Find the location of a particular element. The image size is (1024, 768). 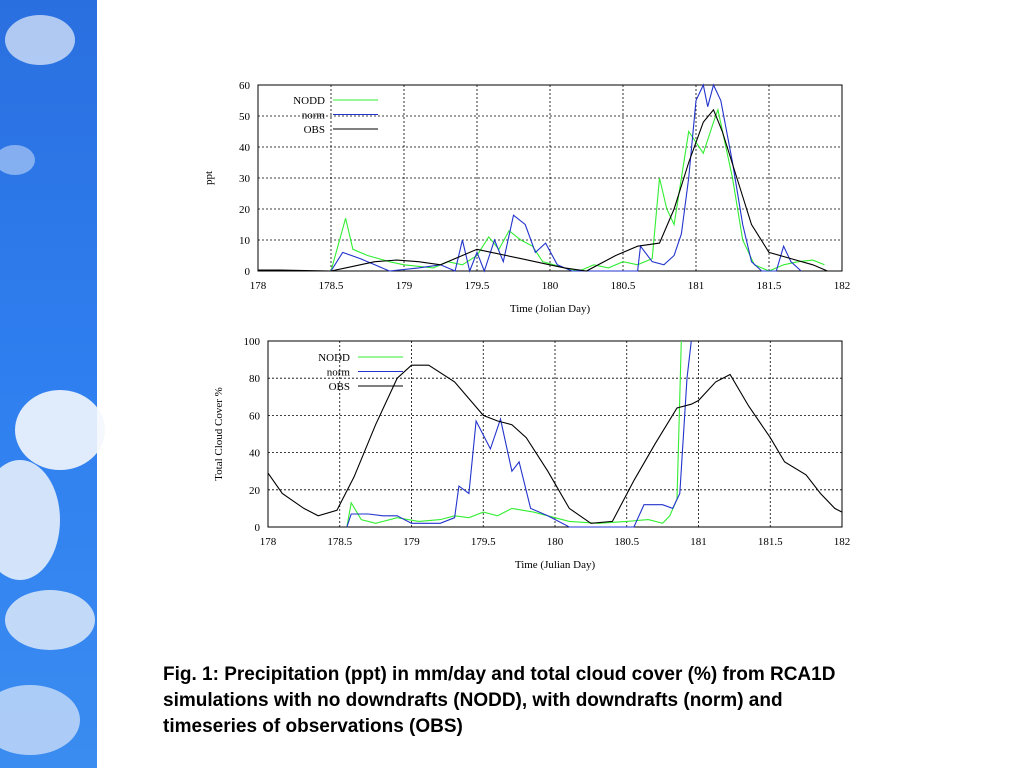

y-tick-label: 10 is located at coordinates (245, 241).